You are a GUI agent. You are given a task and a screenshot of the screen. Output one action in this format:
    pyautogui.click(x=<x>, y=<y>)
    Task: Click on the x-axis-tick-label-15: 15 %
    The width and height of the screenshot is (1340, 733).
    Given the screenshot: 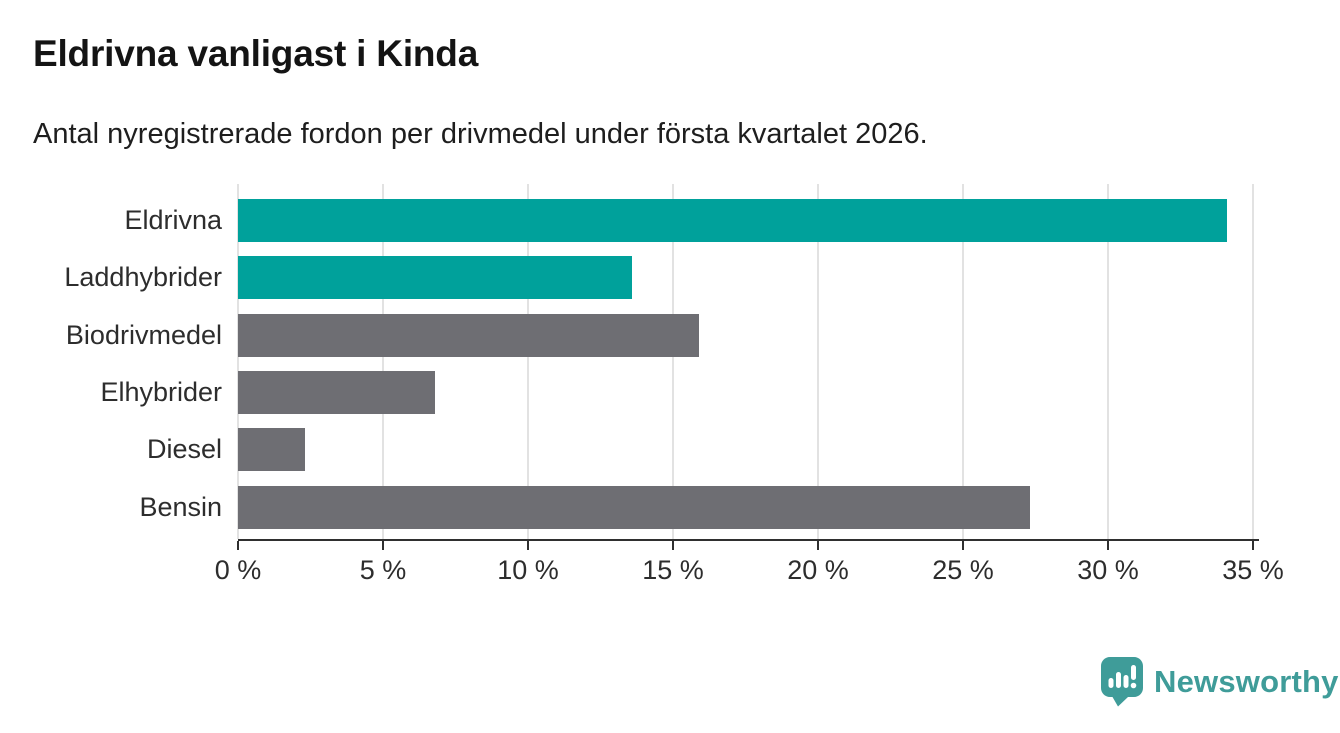 What is the action you would take?
    pyautogui.click(x=673, y=570)
    